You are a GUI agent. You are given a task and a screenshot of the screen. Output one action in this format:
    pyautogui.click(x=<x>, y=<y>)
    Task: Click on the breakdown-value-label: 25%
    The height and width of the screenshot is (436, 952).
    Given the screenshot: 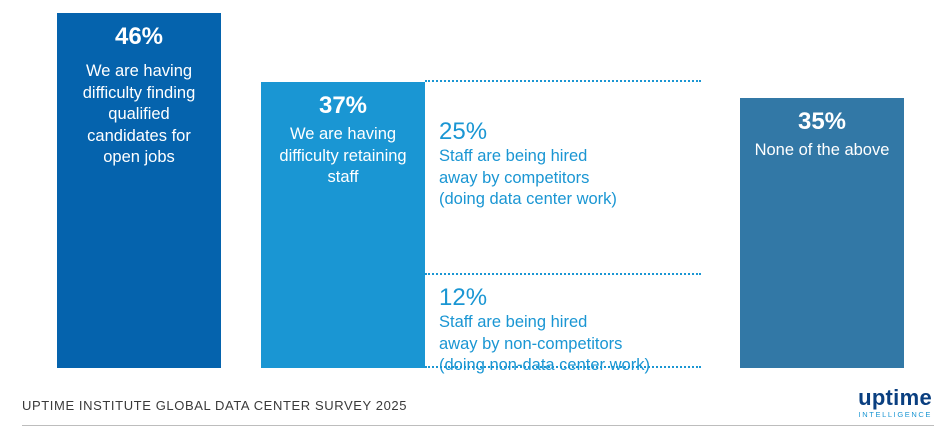 What is the action you would take?
    pyautogui.click(x=463, y=131)
    